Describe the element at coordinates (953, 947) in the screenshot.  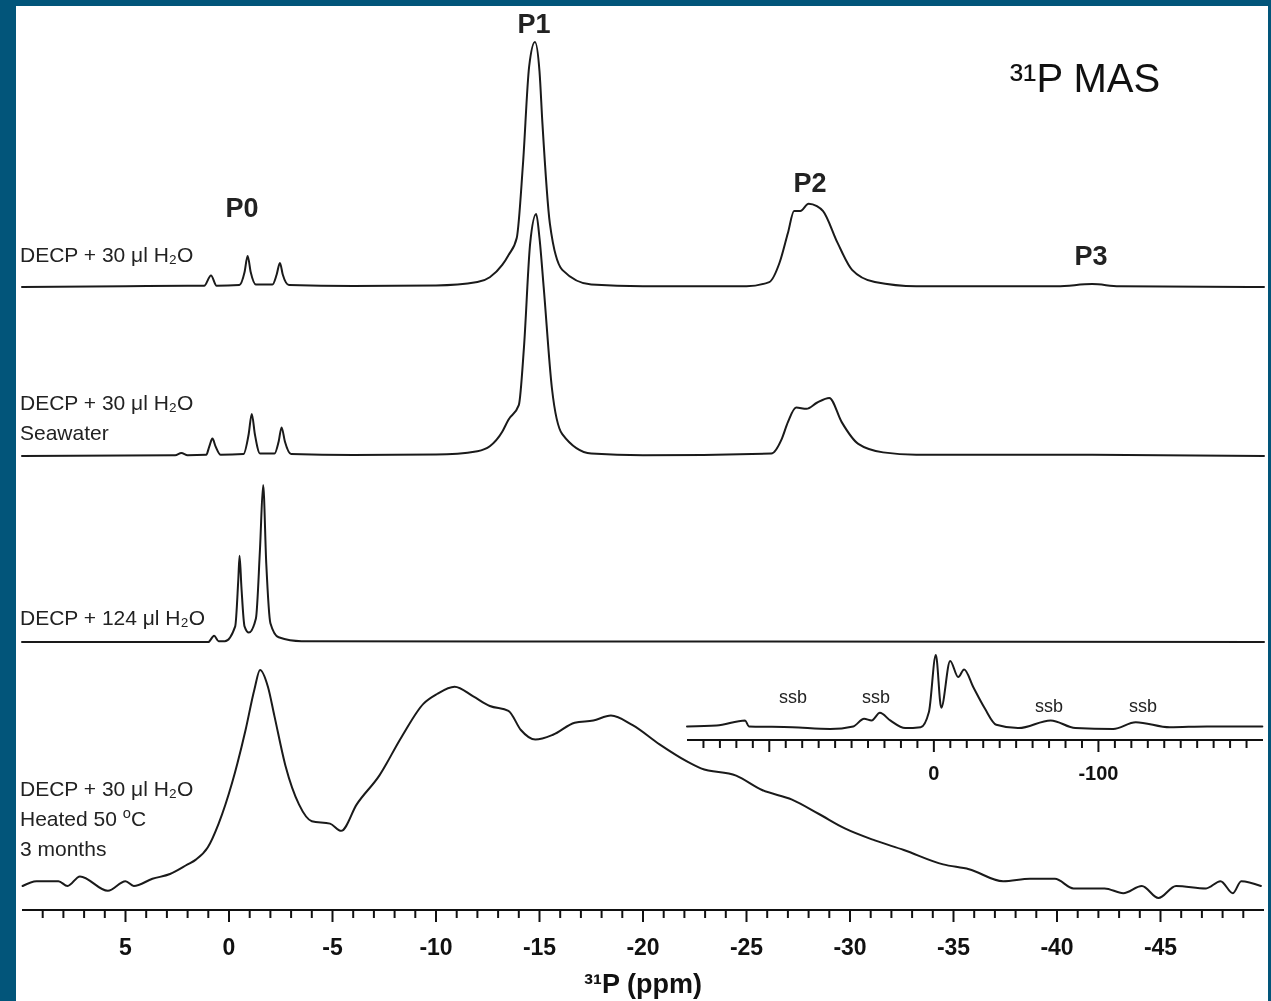
I see `x-tick-label: -35` at that location.